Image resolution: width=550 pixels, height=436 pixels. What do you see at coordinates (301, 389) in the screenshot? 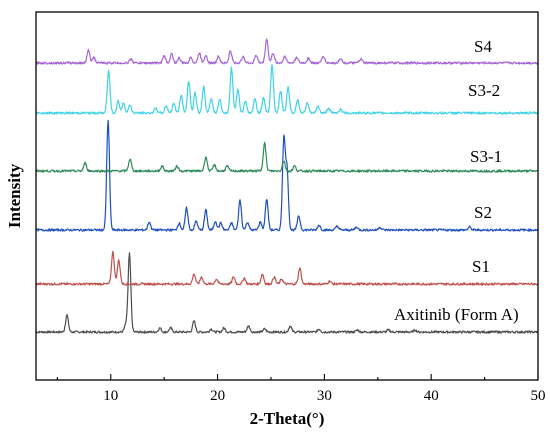
I see `x-axis-ticks: 10 20 30 40 50` at bounding box center [301, 389].